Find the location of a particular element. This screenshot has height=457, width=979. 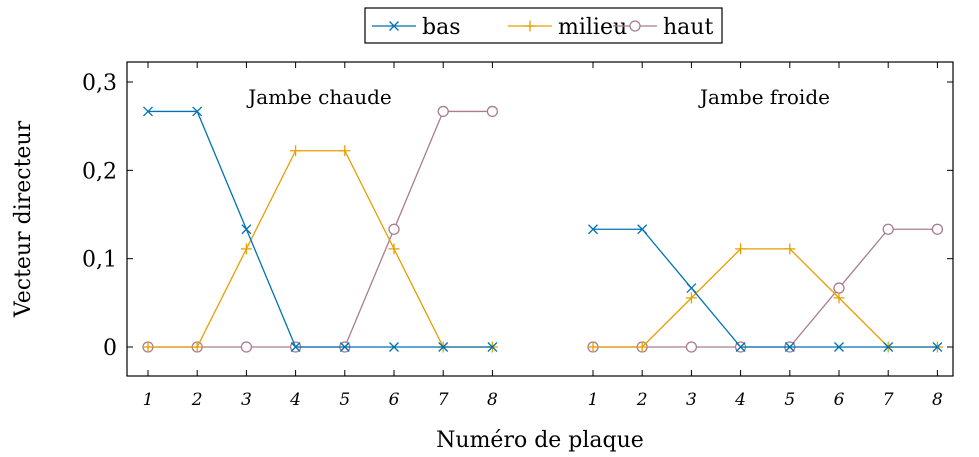

series-line-haut is located at coordinates (765, 288).